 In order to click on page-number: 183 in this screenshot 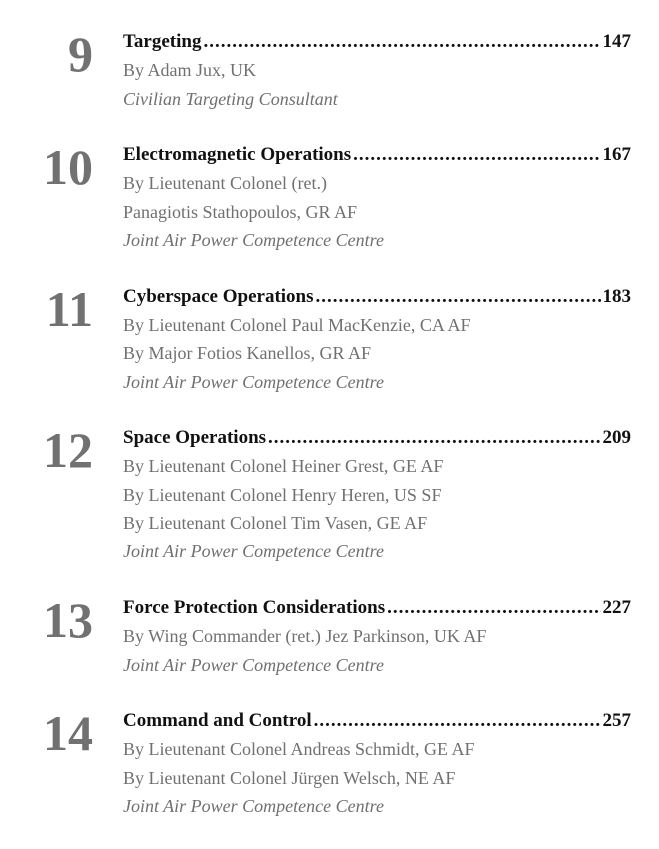, I will do `click(617, 296)`.